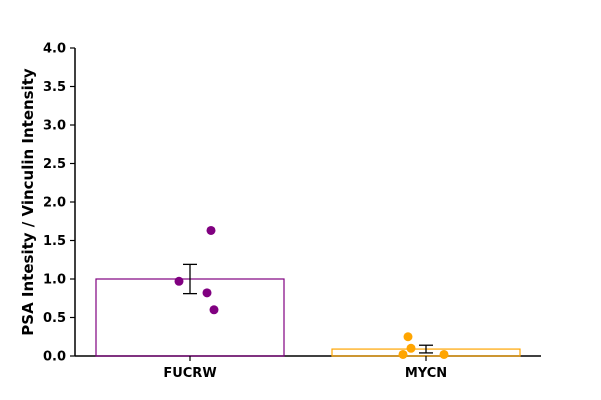 This screenshot has height=400, width=601. I want to click on y-tick-label-0: 0.0, so click(54, 357).